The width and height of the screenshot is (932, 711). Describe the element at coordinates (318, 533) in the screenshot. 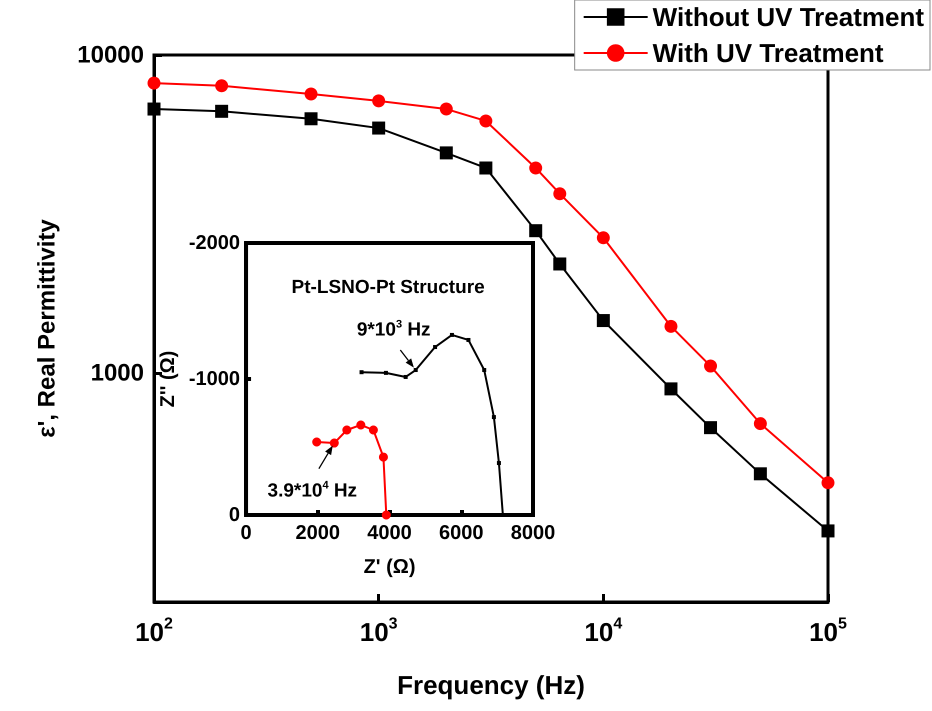

I see `x-tick-label: 2000` at that location.